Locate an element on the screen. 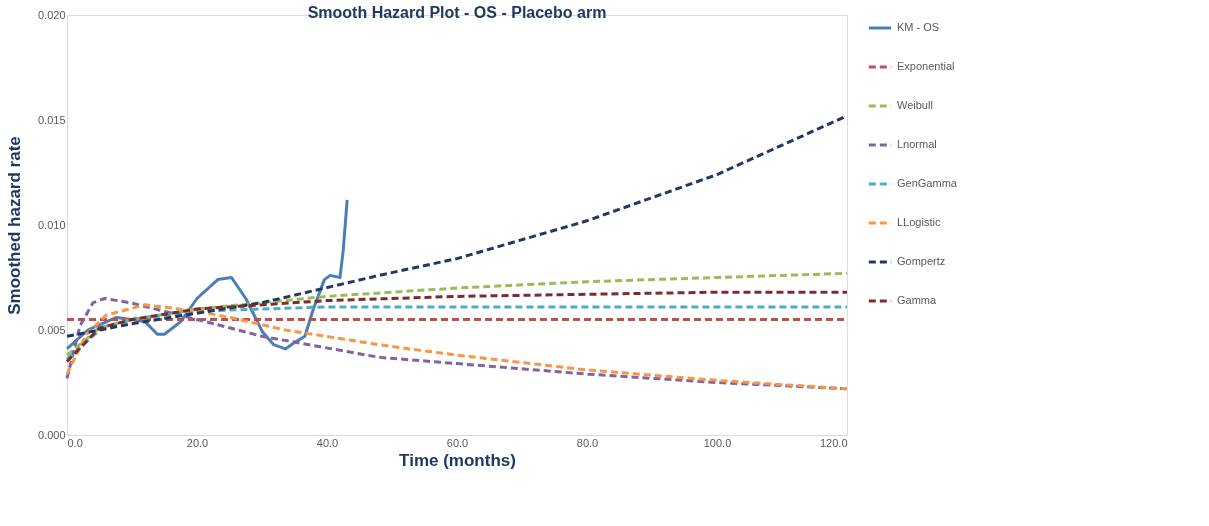 This screenshot has height=526, width=1209. x-tick-label: 80.0 is located at coordinates (587, 442).